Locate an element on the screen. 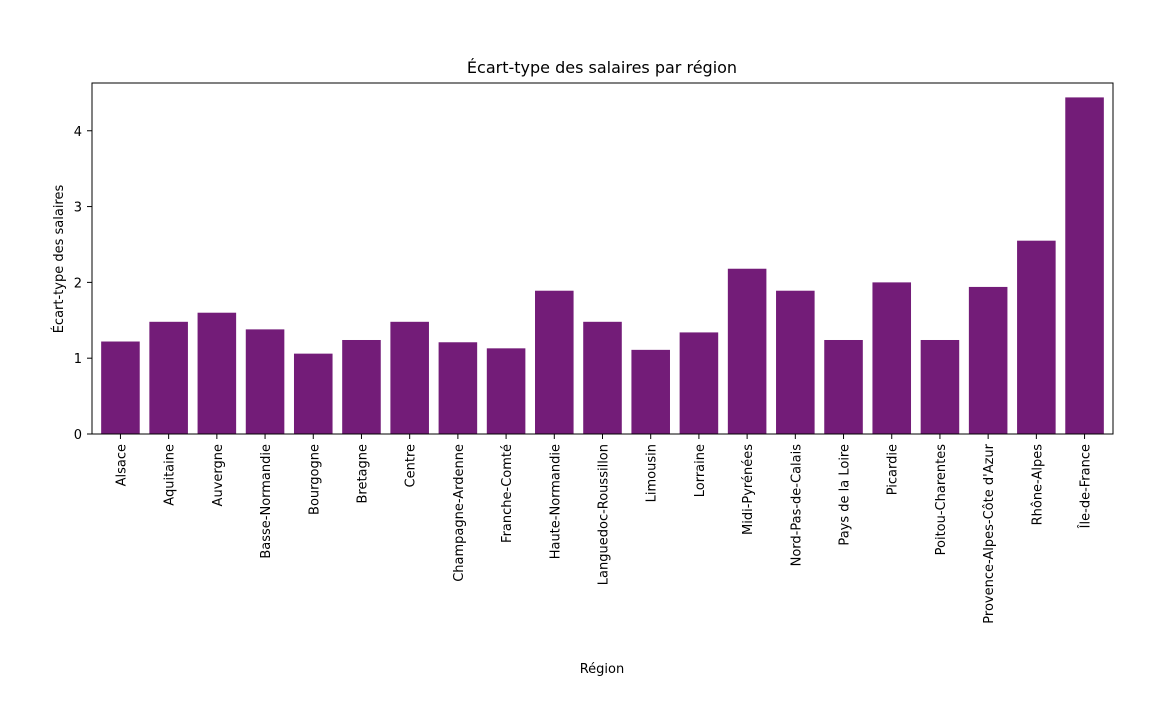  y-tick-label: 3 is located at coordinates (78, 208).